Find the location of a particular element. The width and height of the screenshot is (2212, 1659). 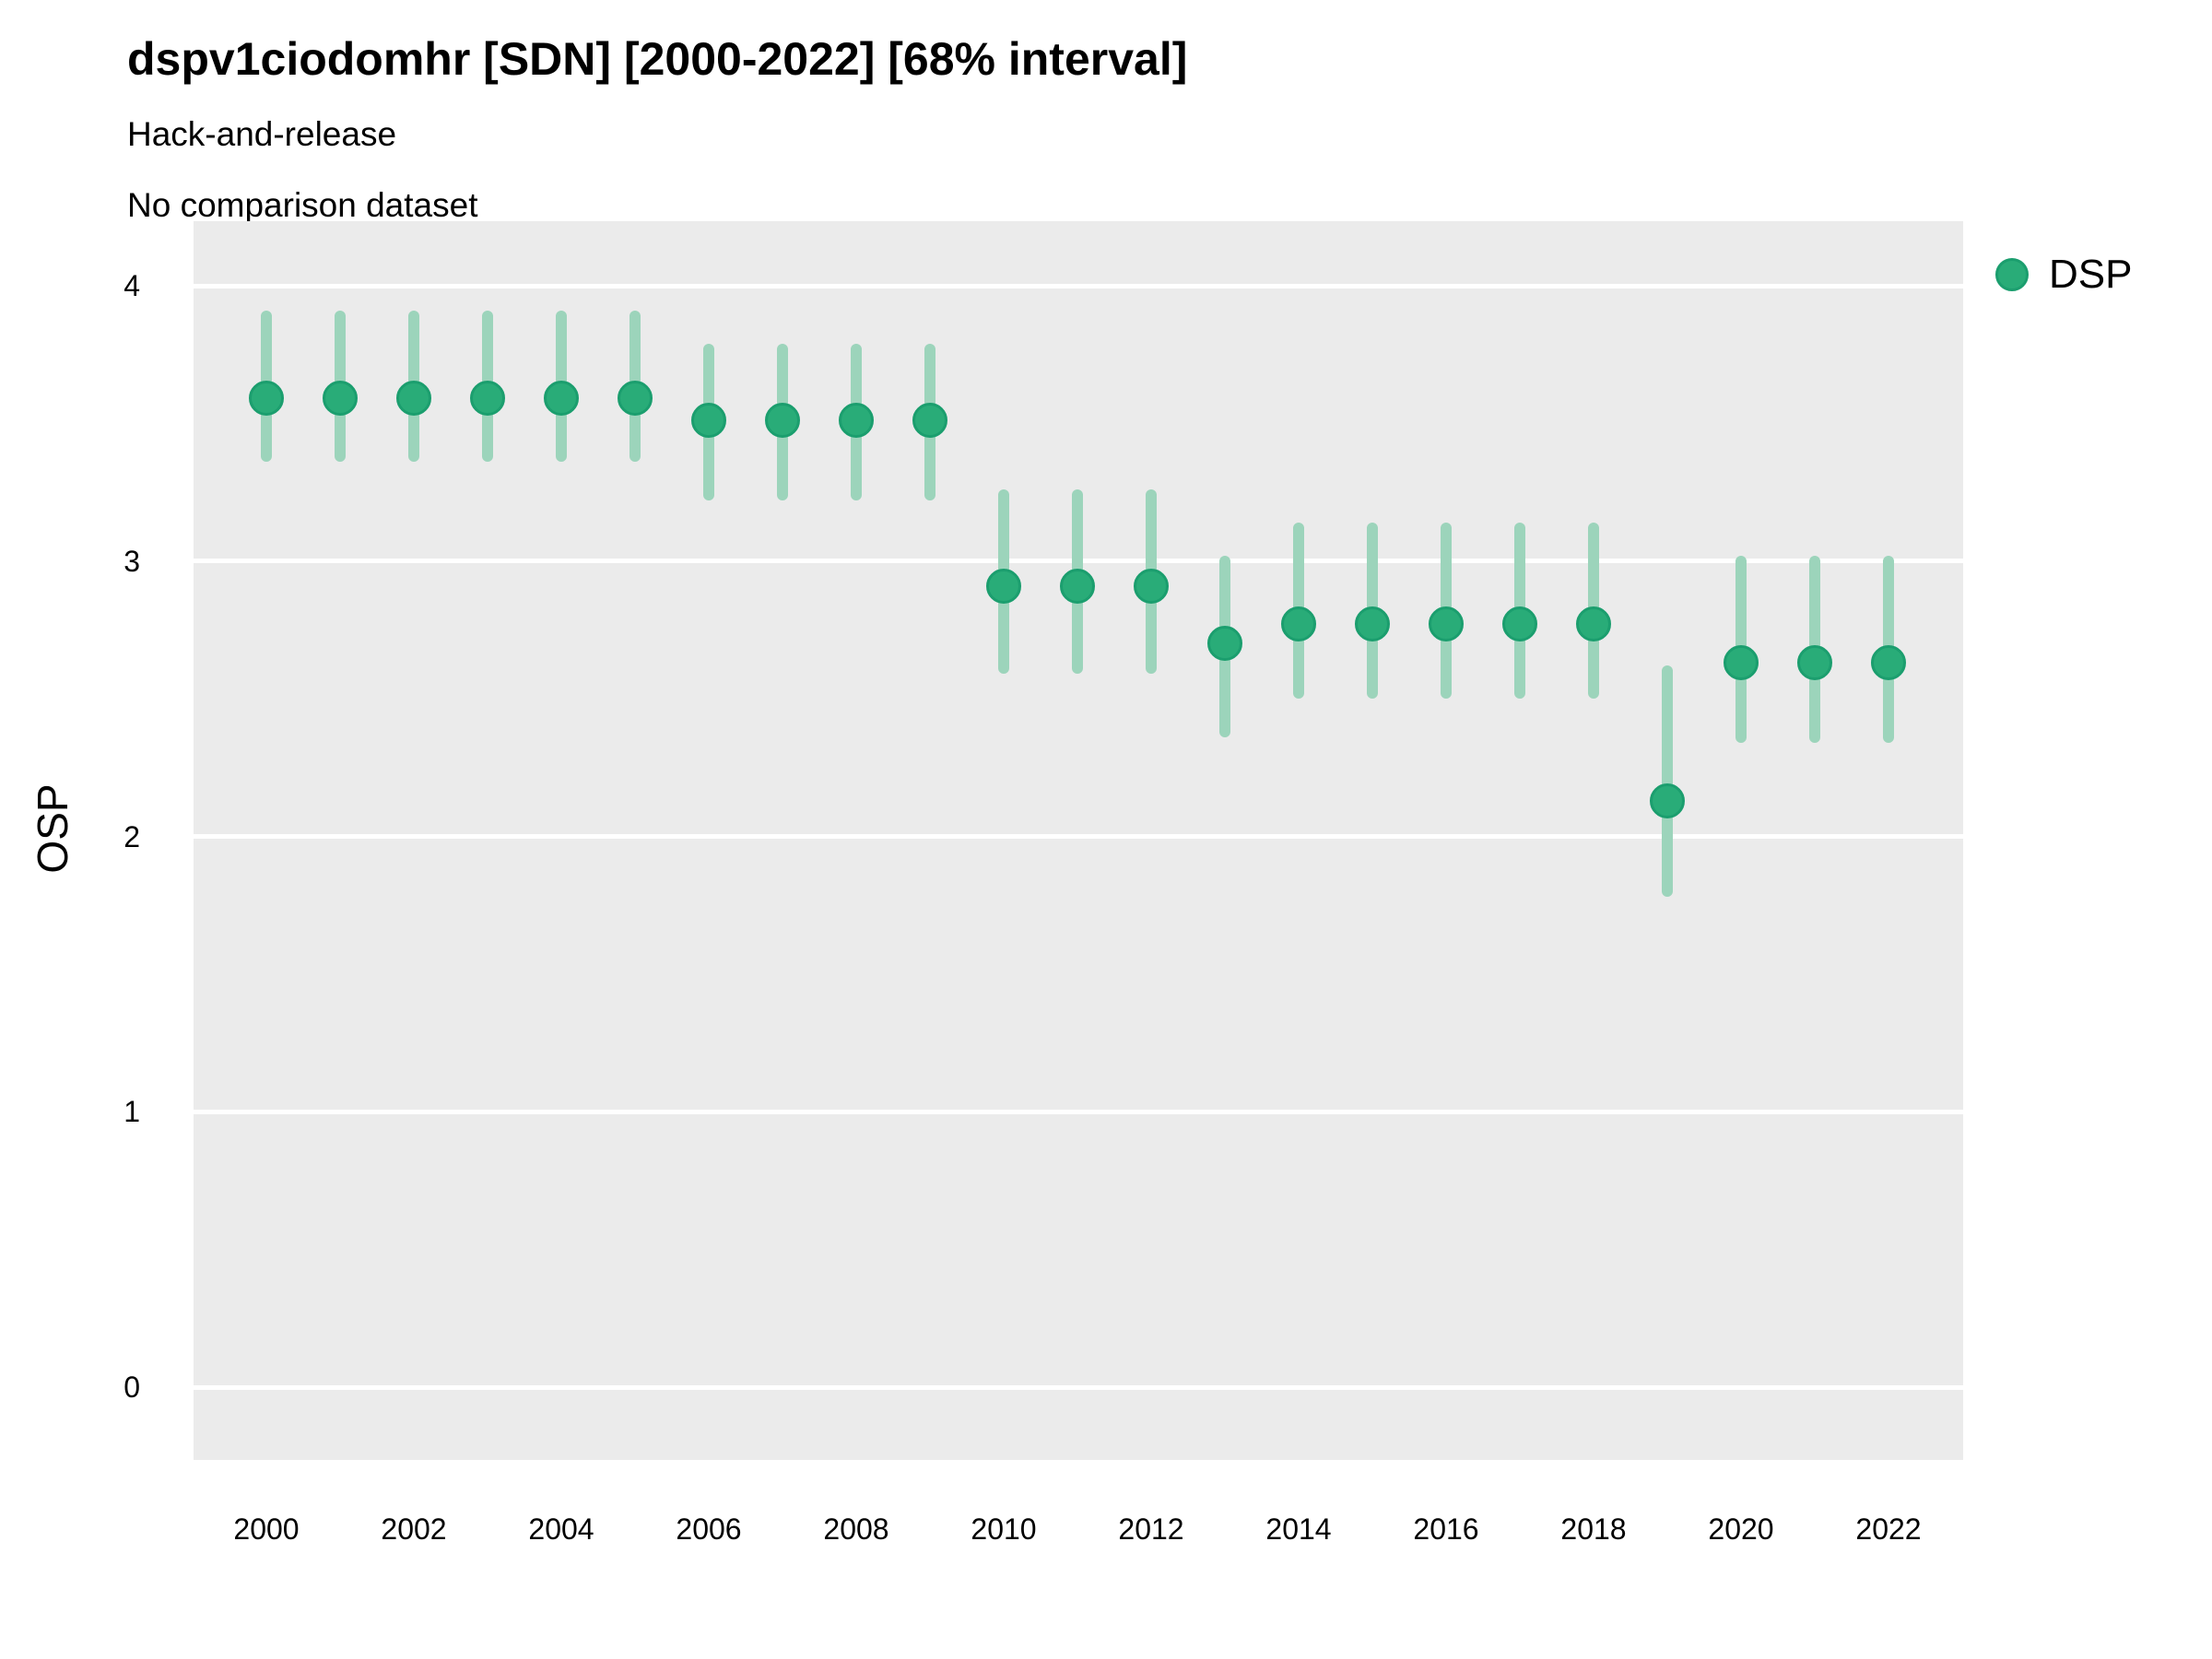

interval-bar-2019 is located at coordinates (1667, 781).